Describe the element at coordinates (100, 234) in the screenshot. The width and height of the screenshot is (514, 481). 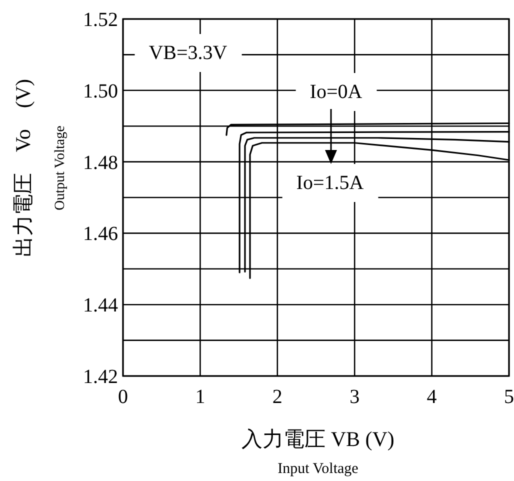
I see `y-tick-label: 1.46` at that location.